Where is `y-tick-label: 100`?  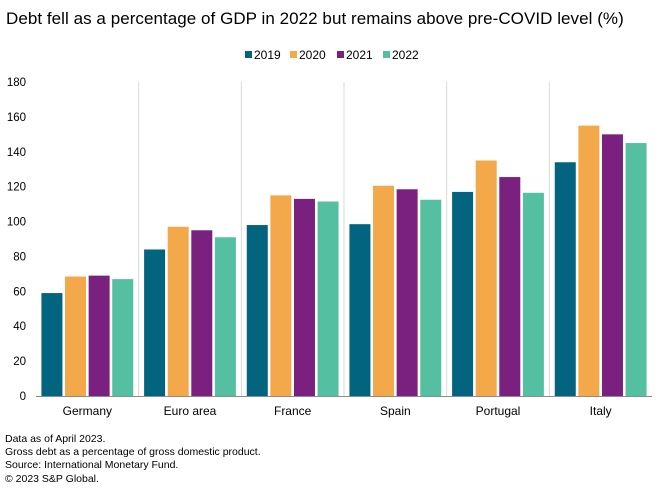
y-tick-label: 100 is located at coordinates (16, 223).